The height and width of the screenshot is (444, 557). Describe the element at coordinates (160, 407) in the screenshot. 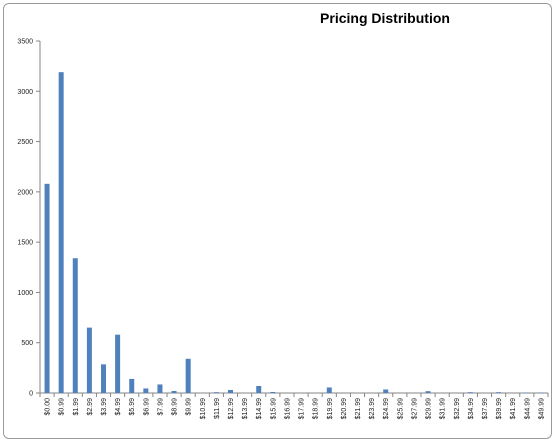

I see `x-tick-label: $7.99` at that location.